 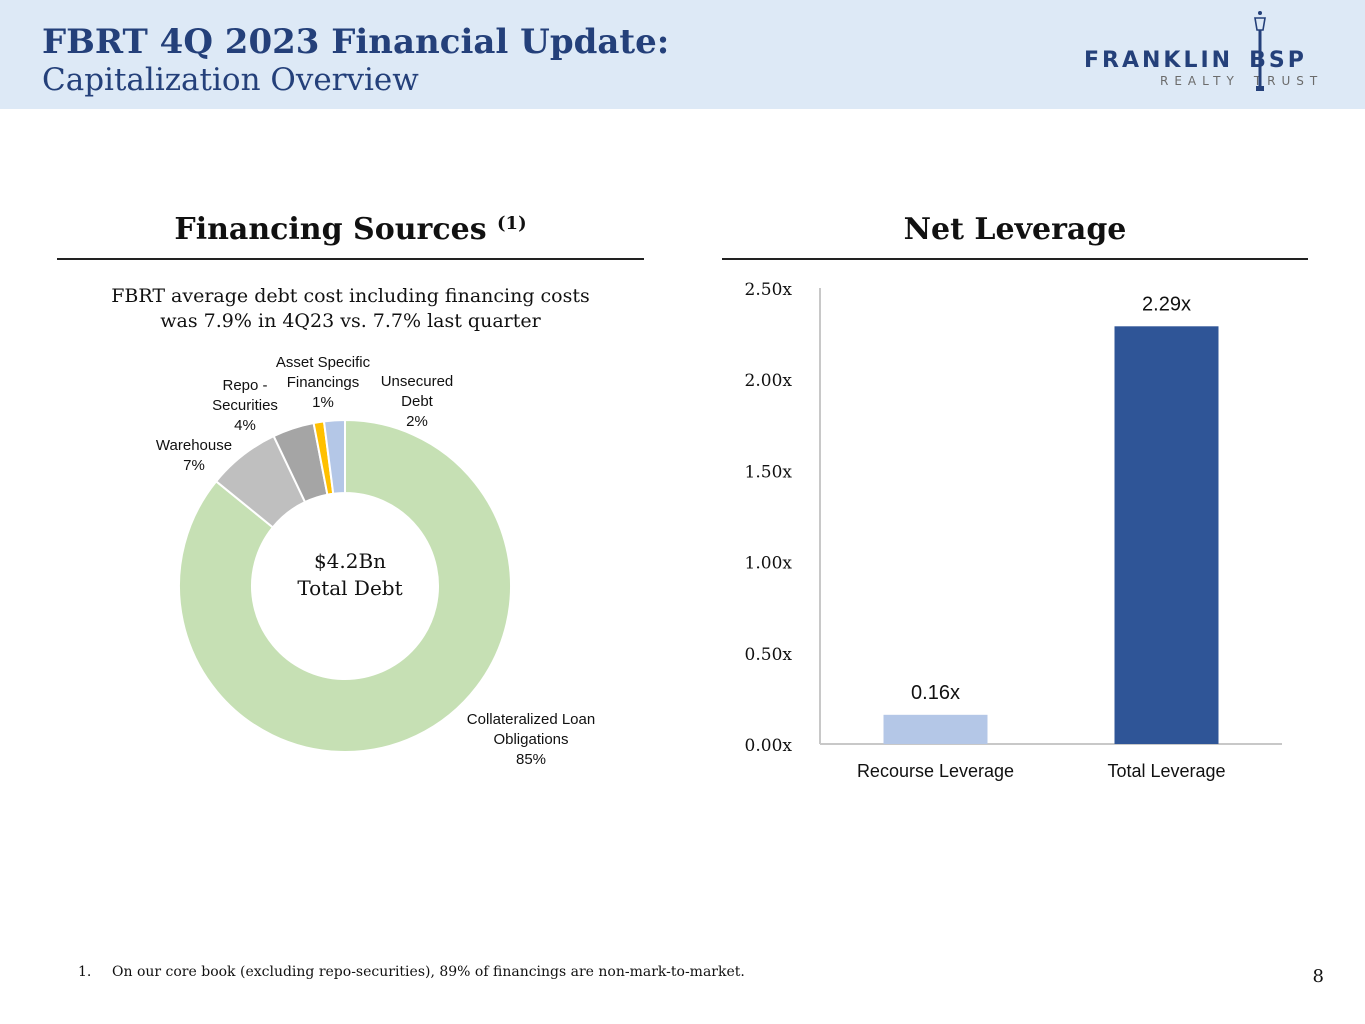 What do you see at coordinates (1260, 51) in the screenshot?
I see `lamppost-icon` at bounding box center [1260, 51].